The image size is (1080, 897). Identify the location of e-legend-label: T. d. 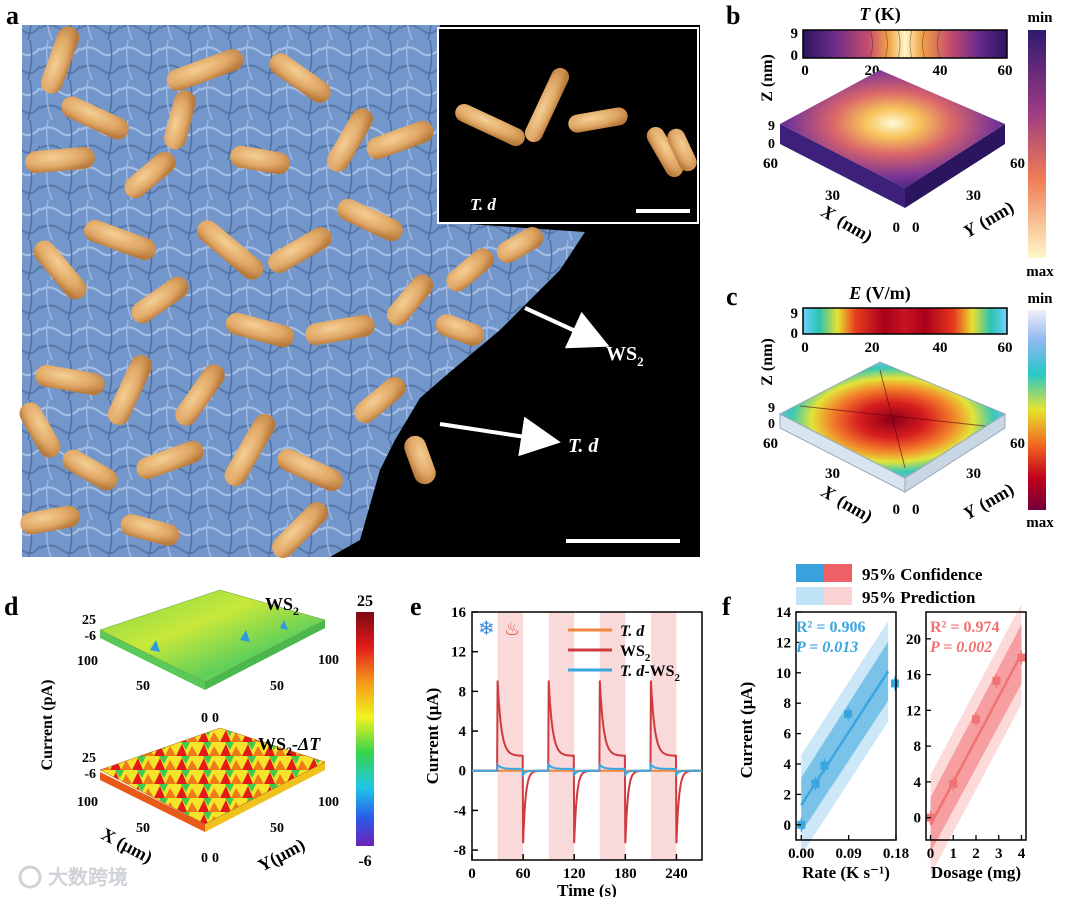
(632, 631).